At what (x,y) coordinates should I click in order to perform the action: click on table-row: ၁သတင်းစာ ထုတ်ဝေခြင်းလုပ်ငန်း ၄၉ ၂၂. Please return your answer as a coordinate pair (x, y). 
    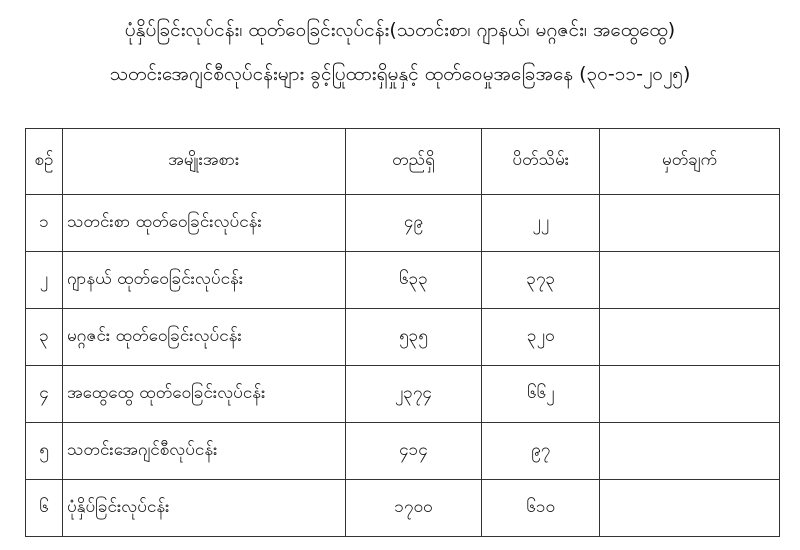
    Looking at the image, I should click on (402, 223).